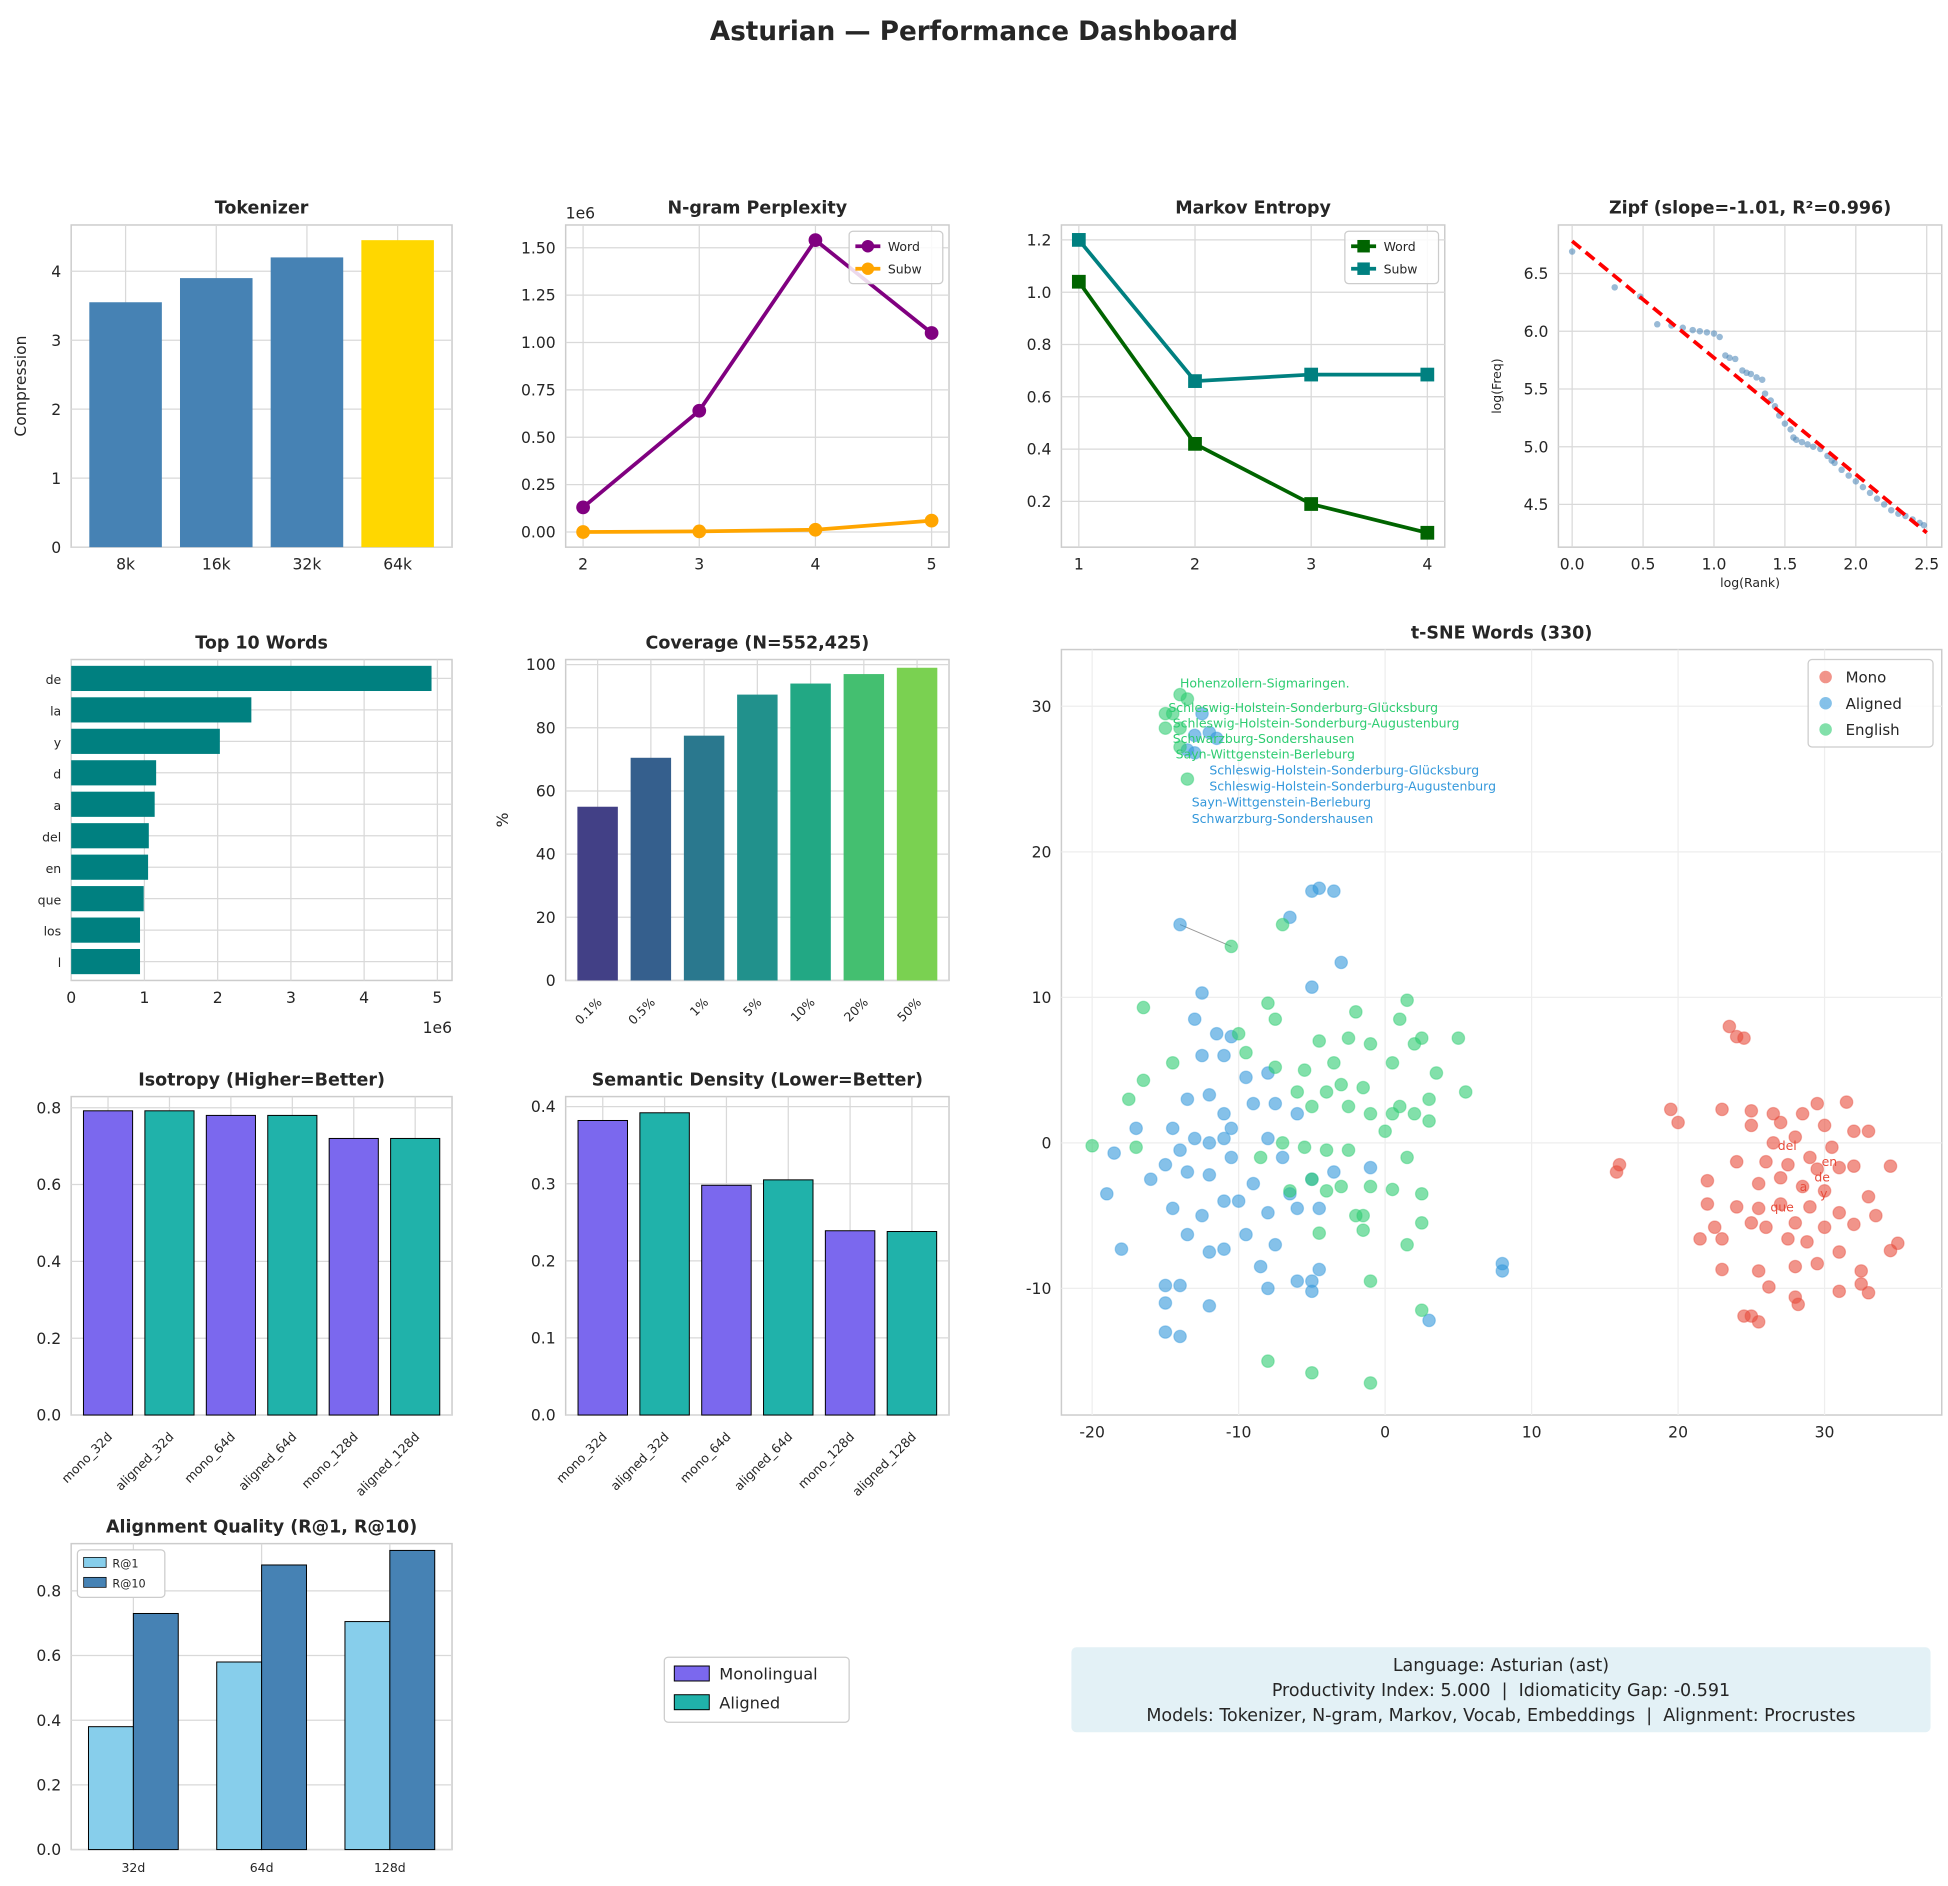 The height and width of the screenshot is (1886, 1948). I want to click on bar-l, so click(106, 961).